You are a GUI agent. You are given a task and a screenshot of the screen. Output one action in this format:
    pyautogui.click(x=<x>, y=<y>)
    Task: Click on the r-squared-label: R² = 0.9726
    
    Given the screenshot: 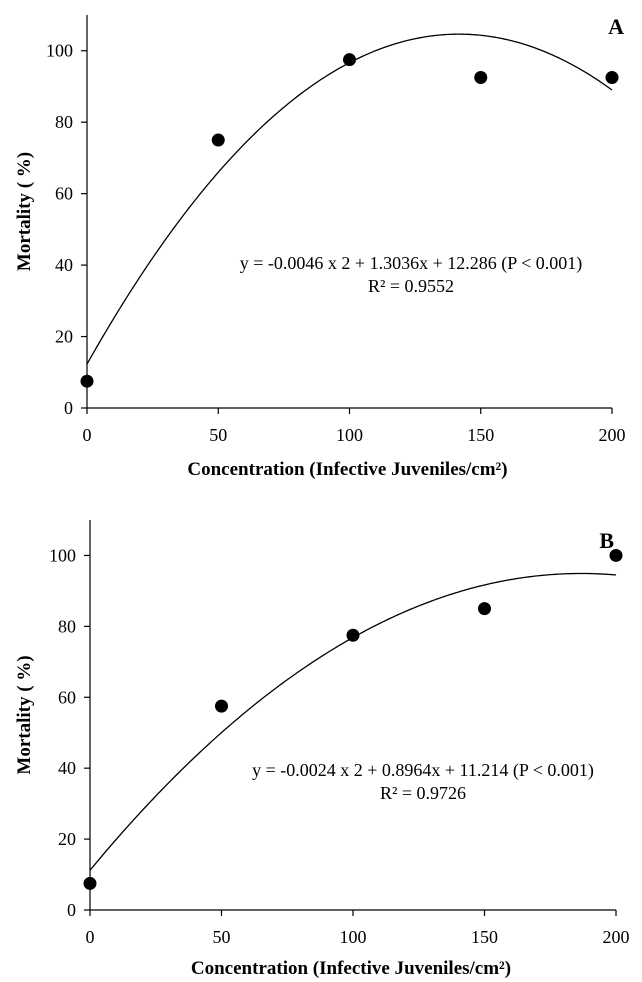 What is the action you would take?
    pyautogui.click(x=423, y=793)
    